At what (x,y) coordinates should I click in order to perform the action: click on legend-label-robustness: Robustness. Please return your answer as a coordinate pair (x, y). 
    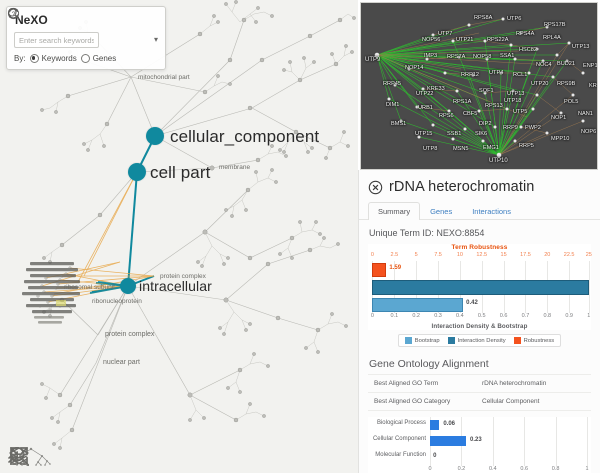
    Looking at the image, I should click on (539, 340).